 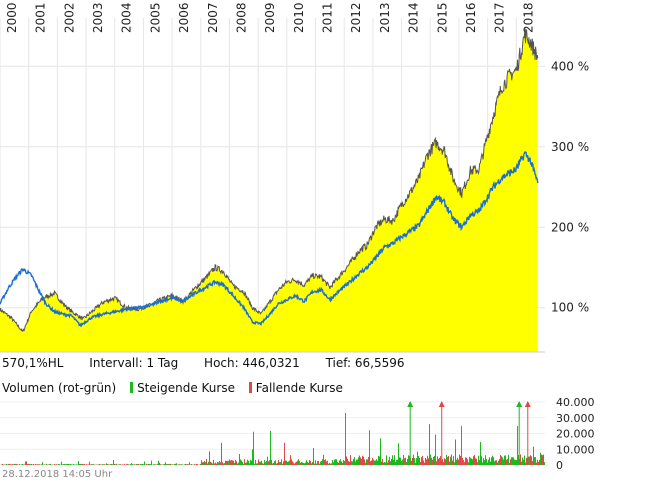 What do you see at coordinates (59, 388) in the screenshot?
I see `volume-title: Volumen (rot-grün)` at bounding box center [59, 388].